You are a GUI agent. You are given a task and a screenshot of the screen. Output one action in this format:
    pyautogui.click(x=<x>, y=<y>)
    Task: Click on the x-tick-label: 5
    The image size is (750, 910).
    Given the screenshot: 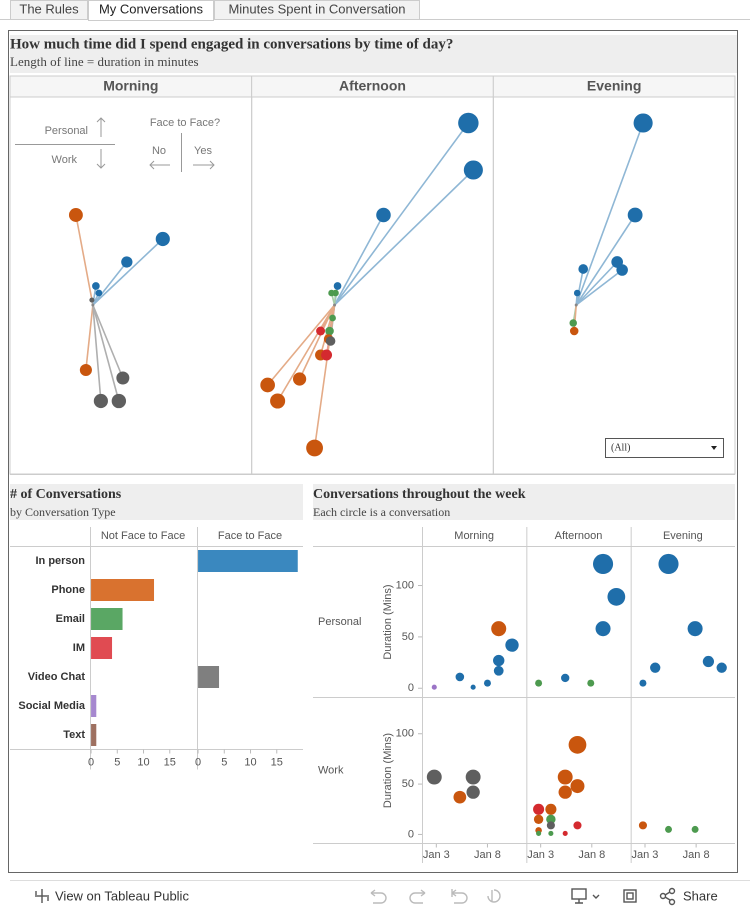 What is the action you would take?
    pyautogui.click(x=224, y=762)
    